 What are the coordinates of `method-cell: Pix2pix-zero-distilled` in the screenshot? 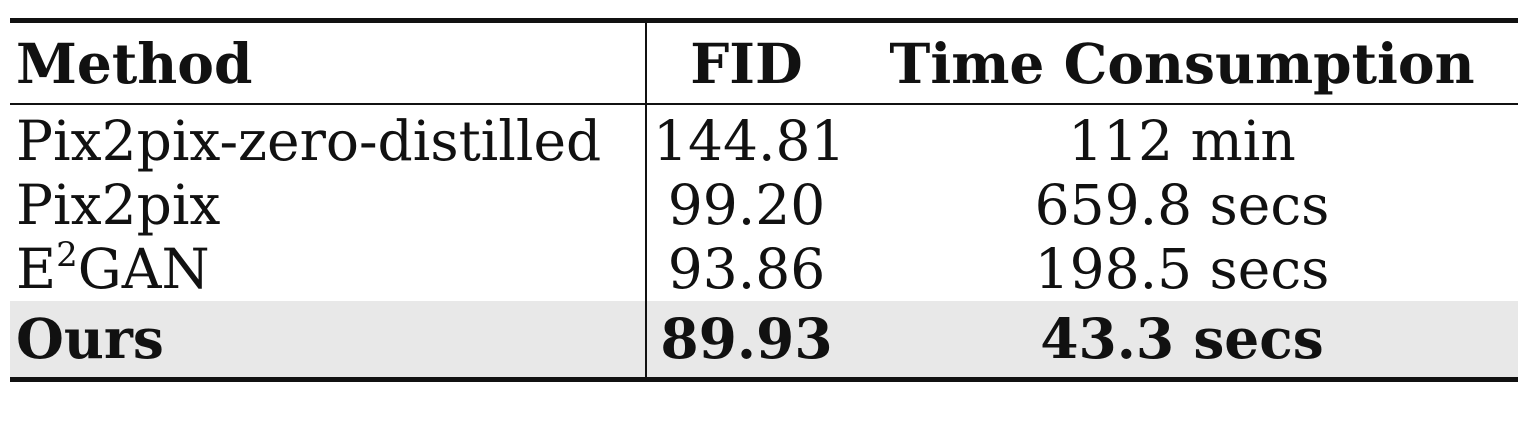 It's located at (328, 138).